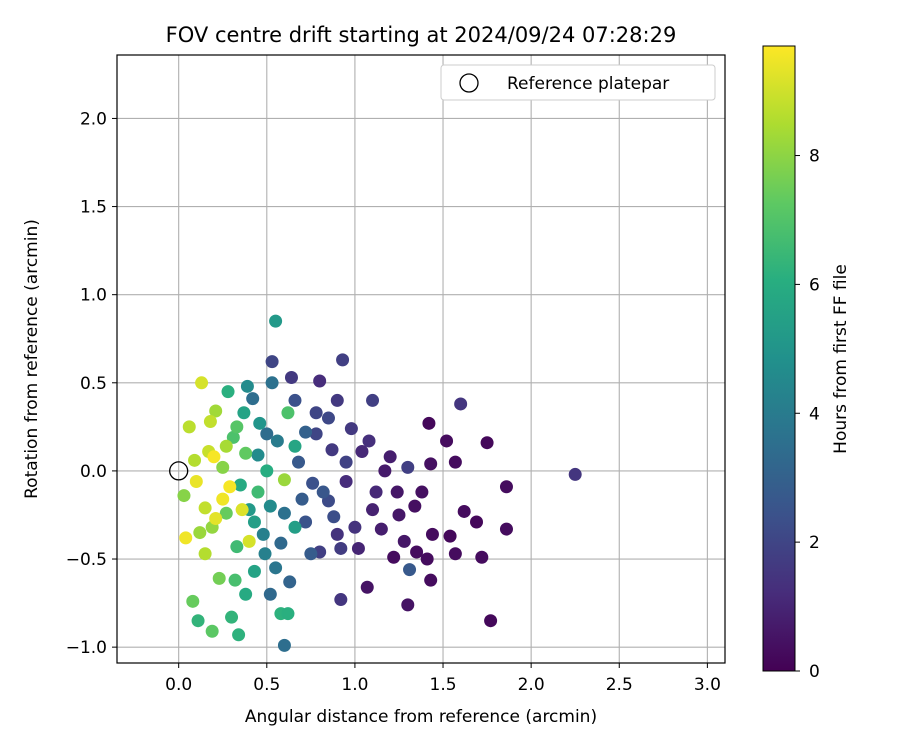 The height and width of the screenshot is (754, 900). I want to click on x-tick-label: 3.0, so click(707, 685).